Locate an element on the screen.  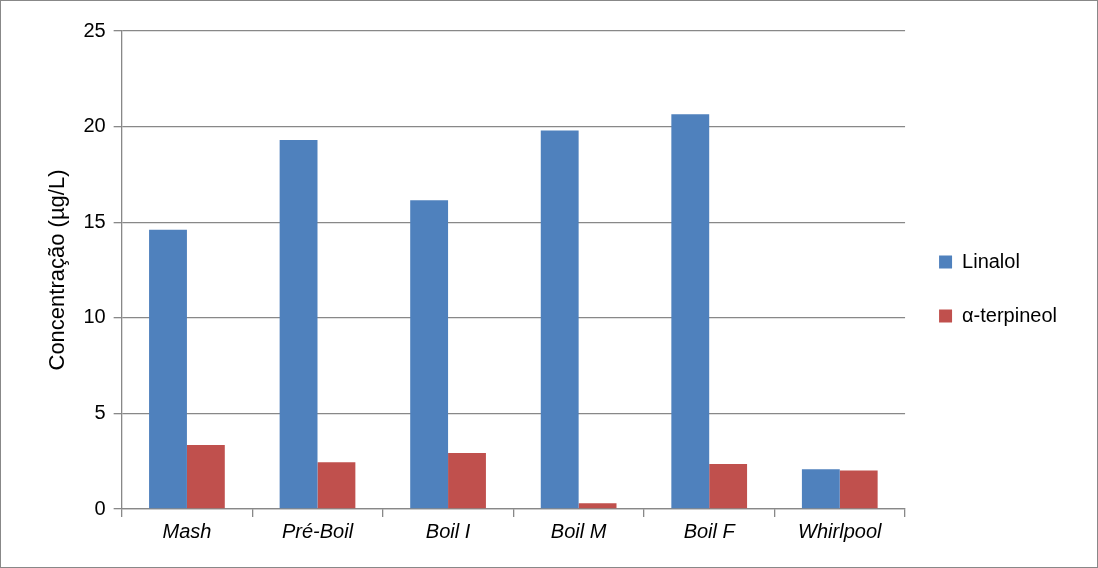
legend-label: α-terpineol is located at coordinates (1010, 314).